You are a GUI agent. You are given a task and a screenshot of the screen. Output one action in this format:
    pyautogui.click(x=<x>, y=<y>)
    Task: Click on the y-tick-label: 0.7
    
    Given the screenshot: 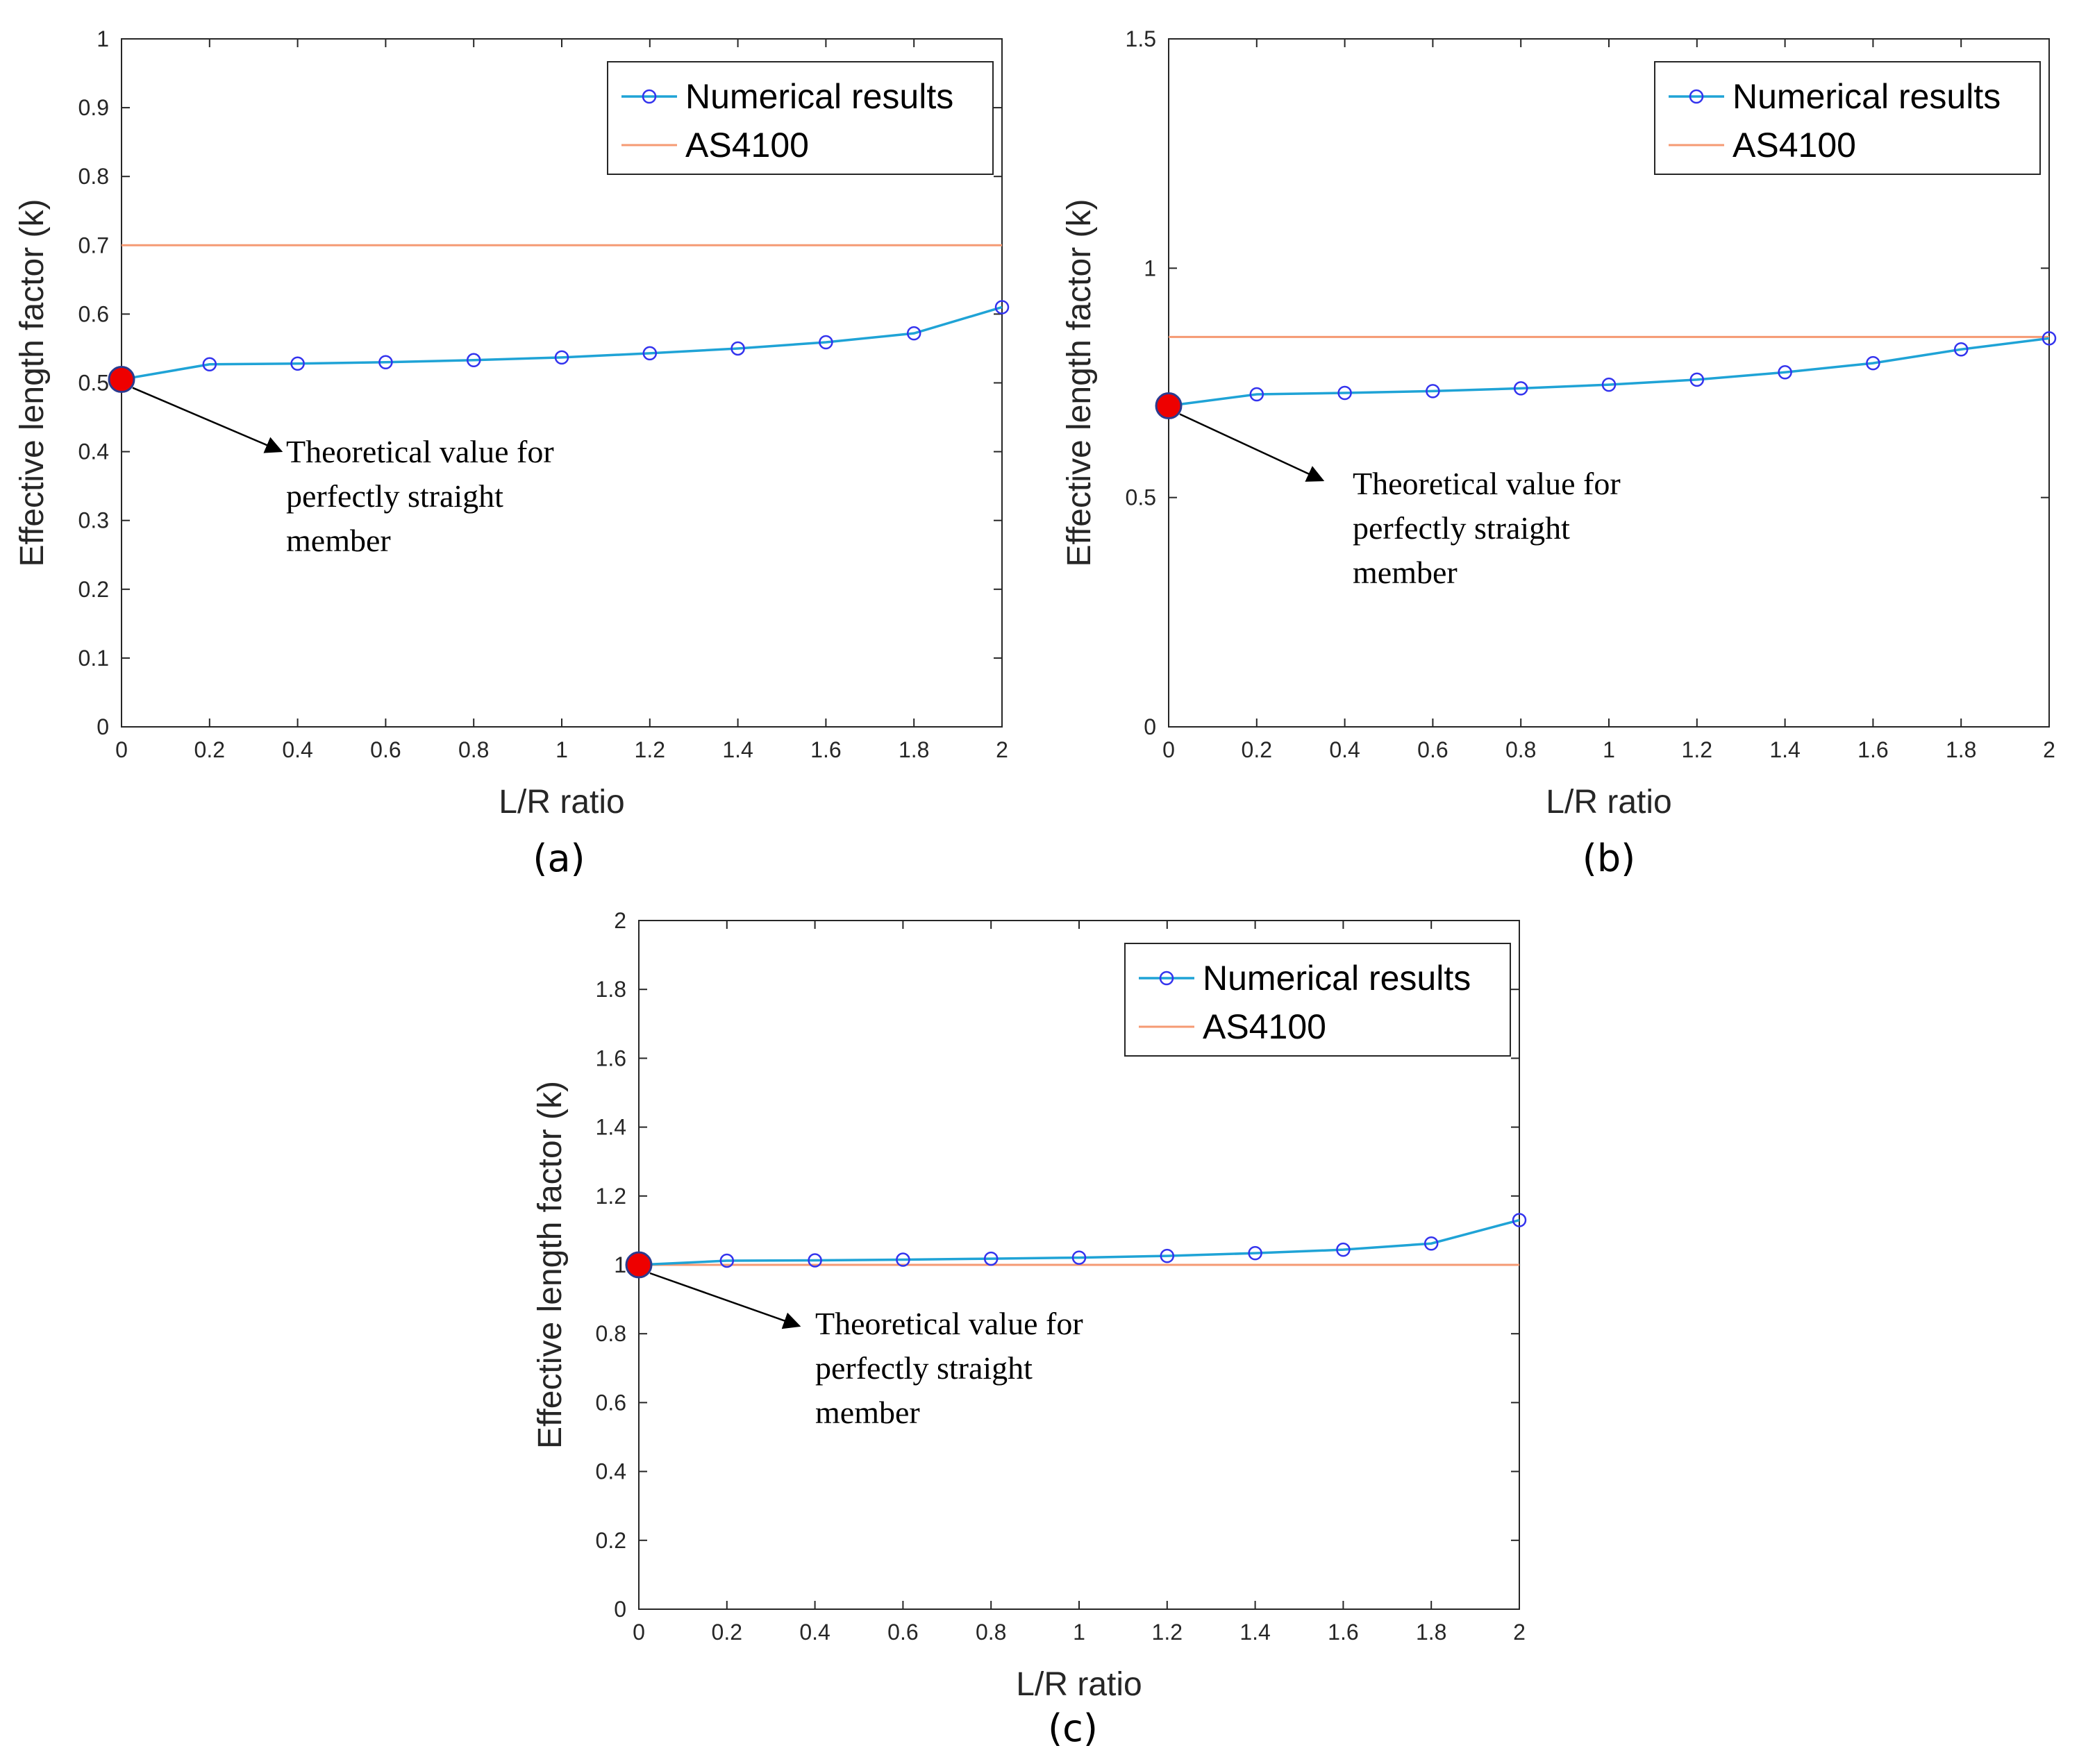 What is the action you would take?
    pyautogui.click(x=93, y=245)
    